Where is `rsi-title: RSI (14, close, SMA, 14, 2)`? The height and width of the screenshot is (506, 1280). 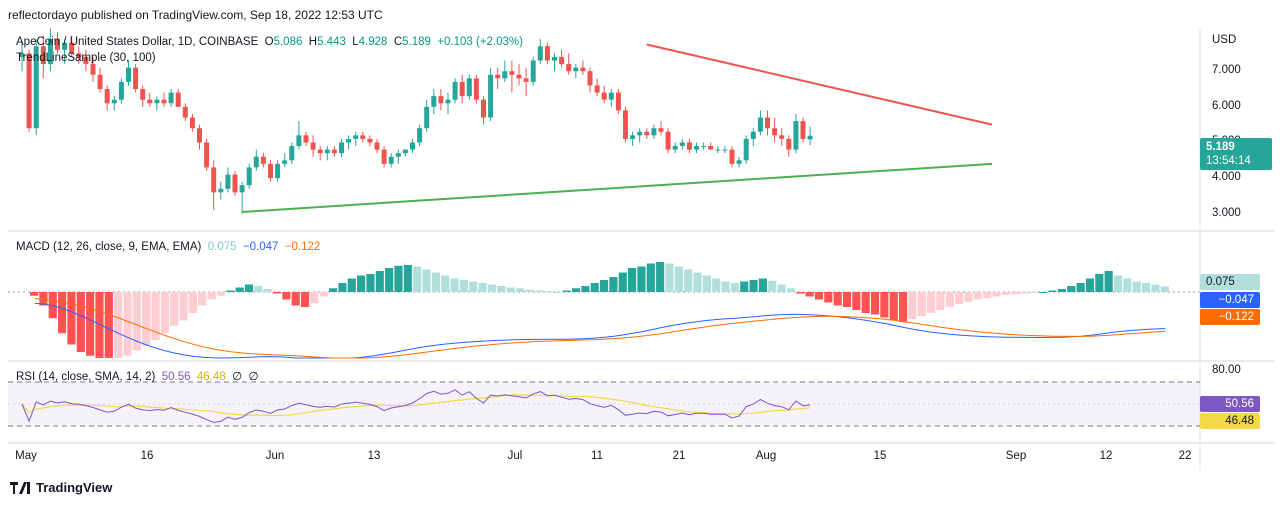
rsi-title: RSI (14, close, SMA, 14, 2) is located at coordinates (86, 377).